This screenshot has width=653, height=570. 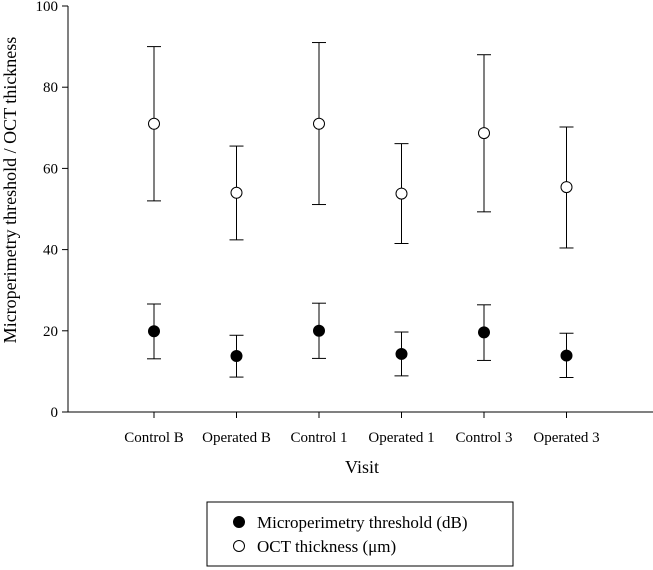 I want to click on y-tick-label: 20, so click(x=50, y=332).